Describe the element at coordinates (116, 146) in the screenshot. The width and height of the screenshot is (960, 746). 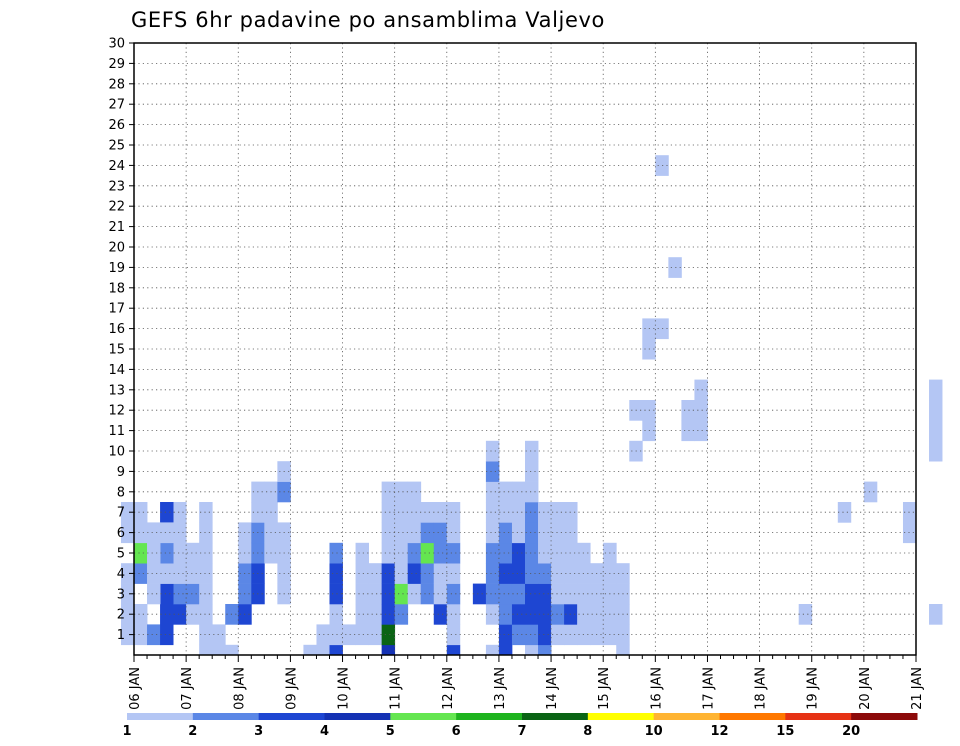
I see `y-tick-label: 25` at that location.